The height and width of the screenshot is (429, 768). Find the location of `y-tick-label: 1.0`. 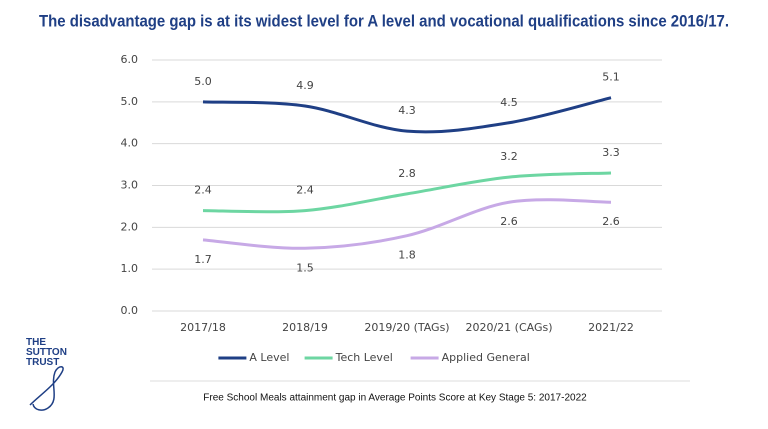

y-tick-label: 1.0 is located at coordinates (130, 268).